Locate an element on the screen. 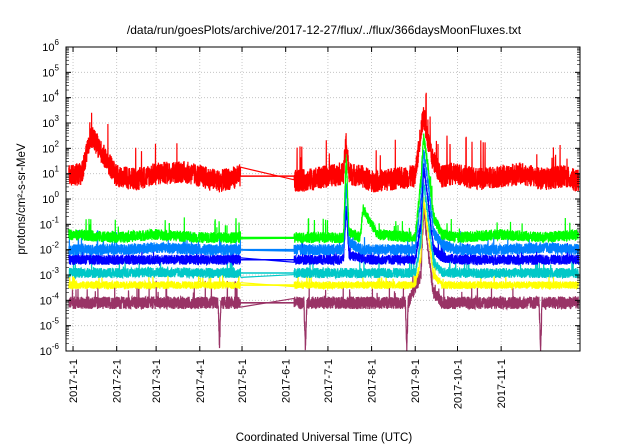 This screenshot has width=640, height=448. x-tick-label: 2017-6-1 is located at coordinates (287, 381).